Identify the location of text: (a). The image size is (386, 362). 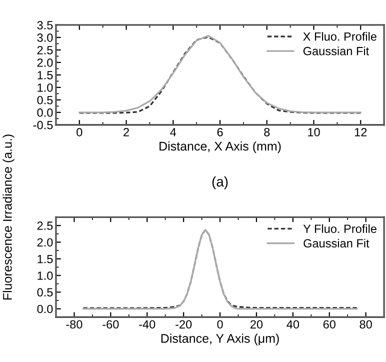
(220, 183).